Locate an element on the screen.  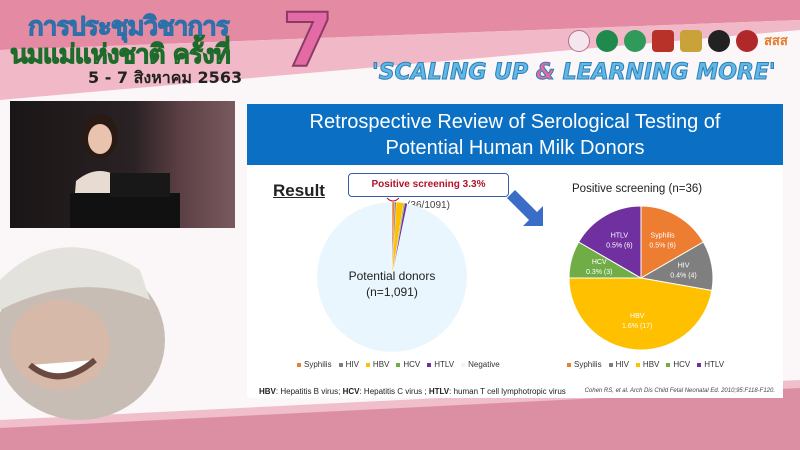
data-label: 1.6% (17) is located at coordinates (637, 326).